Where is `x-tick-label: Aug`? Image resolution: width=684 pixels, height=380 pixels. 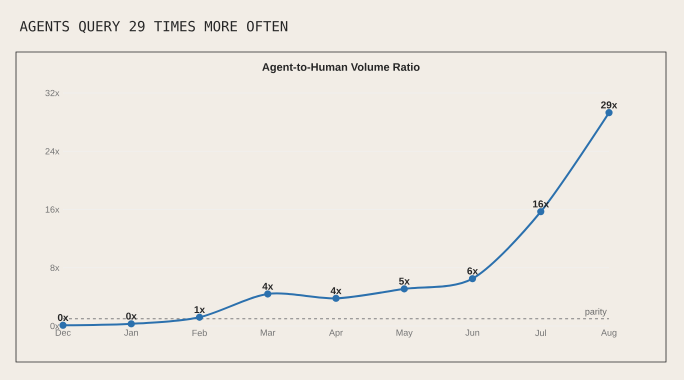 x-tick-label: Aug is located at coordinates (608, 334).